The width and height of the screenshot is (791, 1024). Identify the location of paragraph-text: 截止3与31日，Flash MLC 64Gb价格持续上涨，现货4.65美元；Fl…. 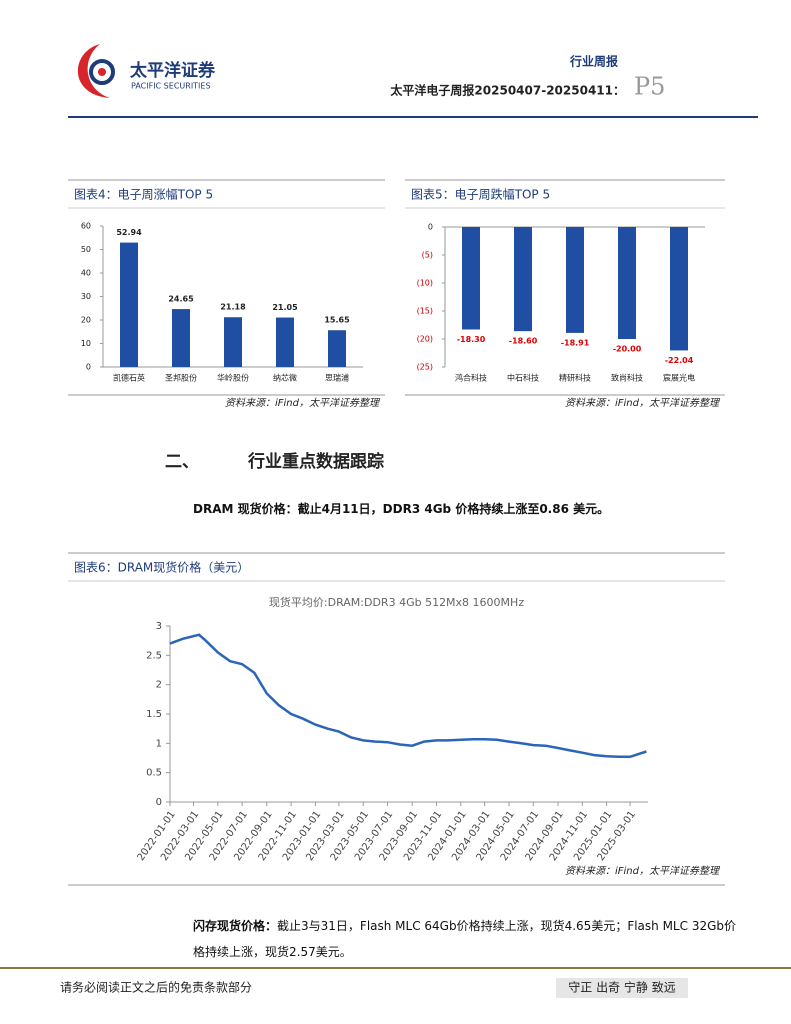
(464, 939).